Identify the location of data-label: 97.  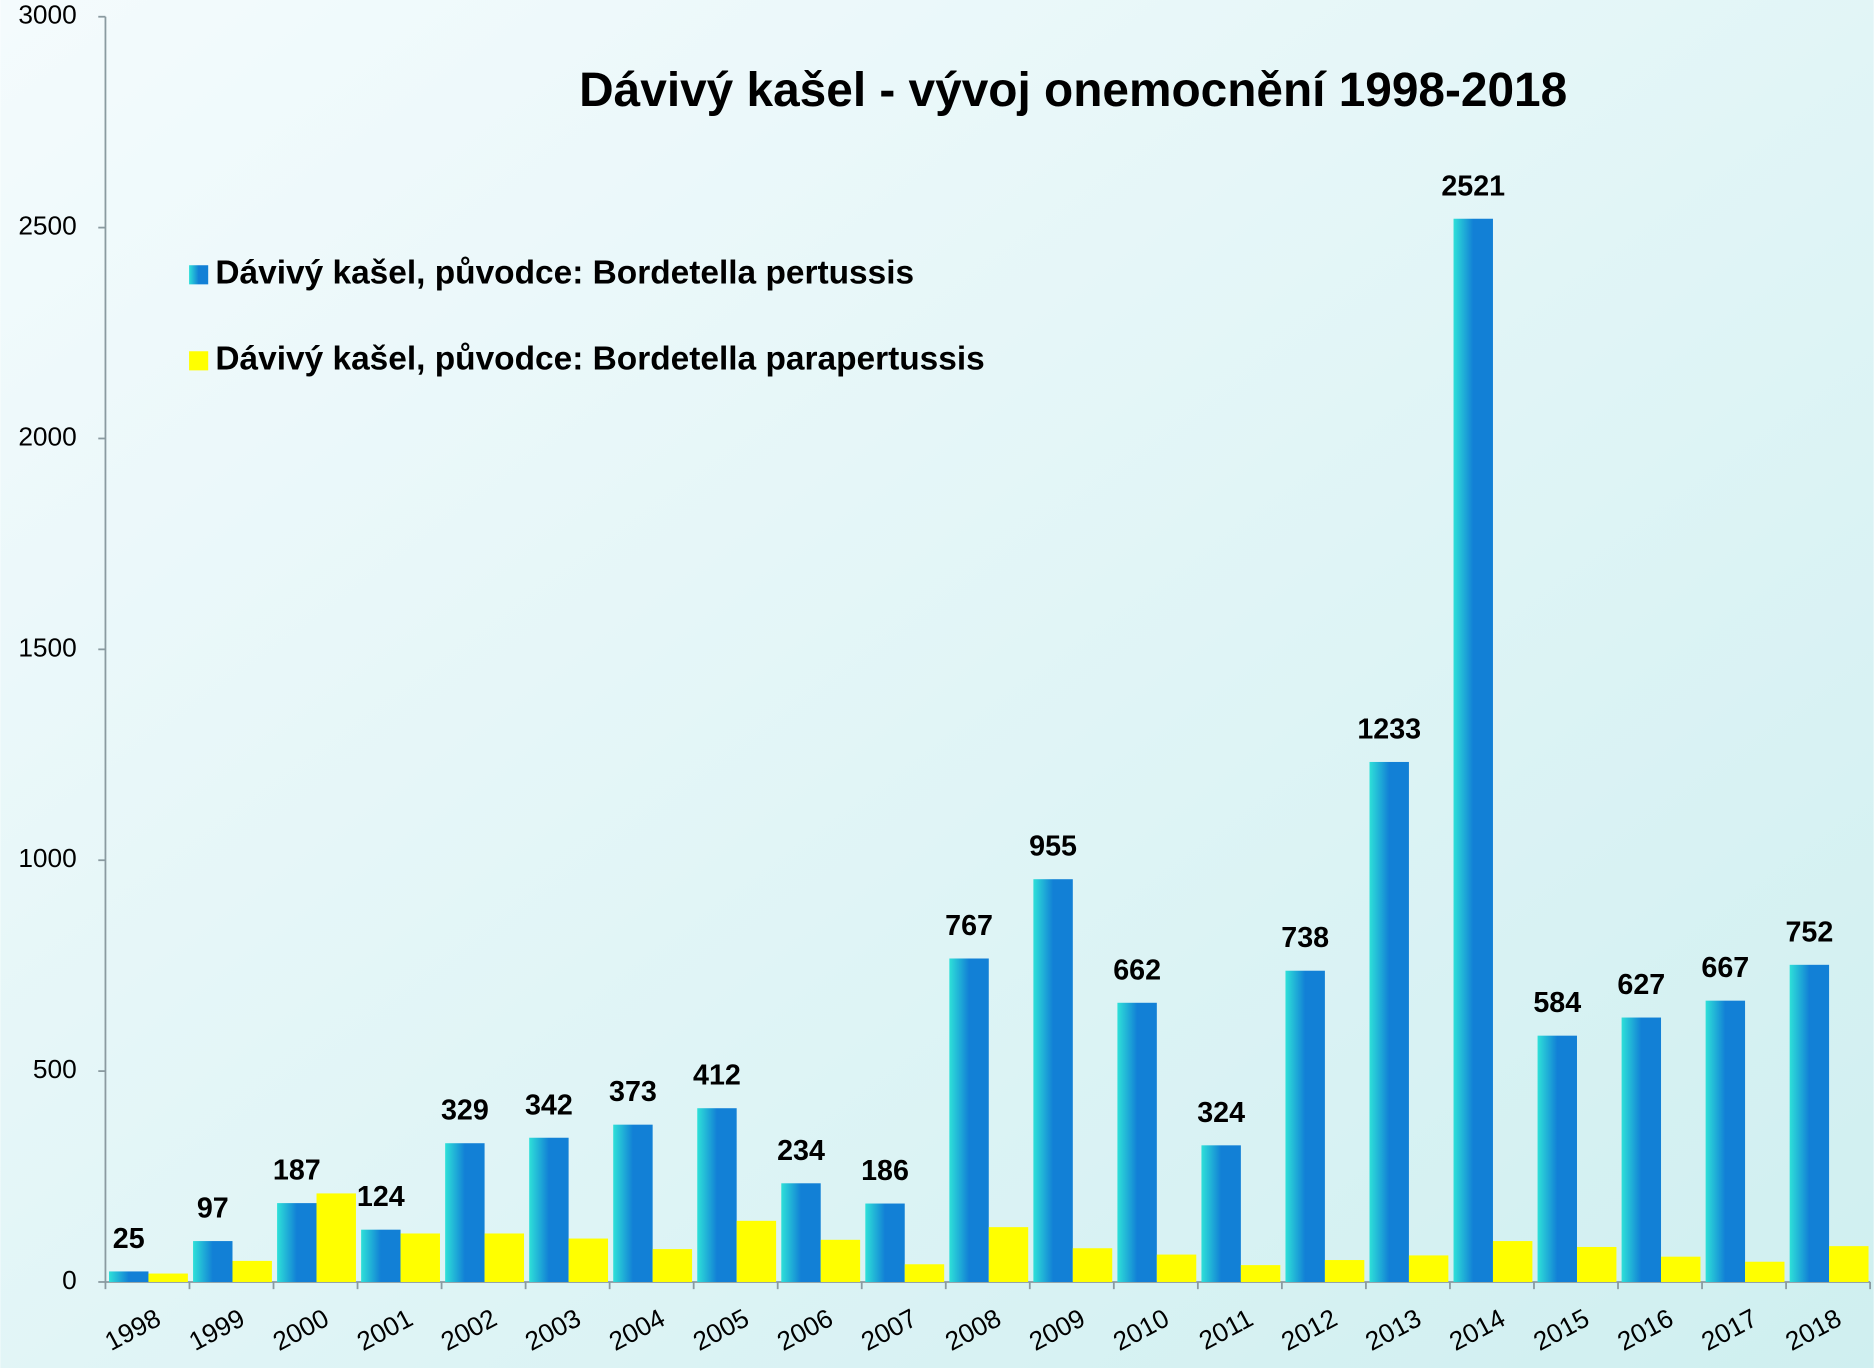
(213, 1209).